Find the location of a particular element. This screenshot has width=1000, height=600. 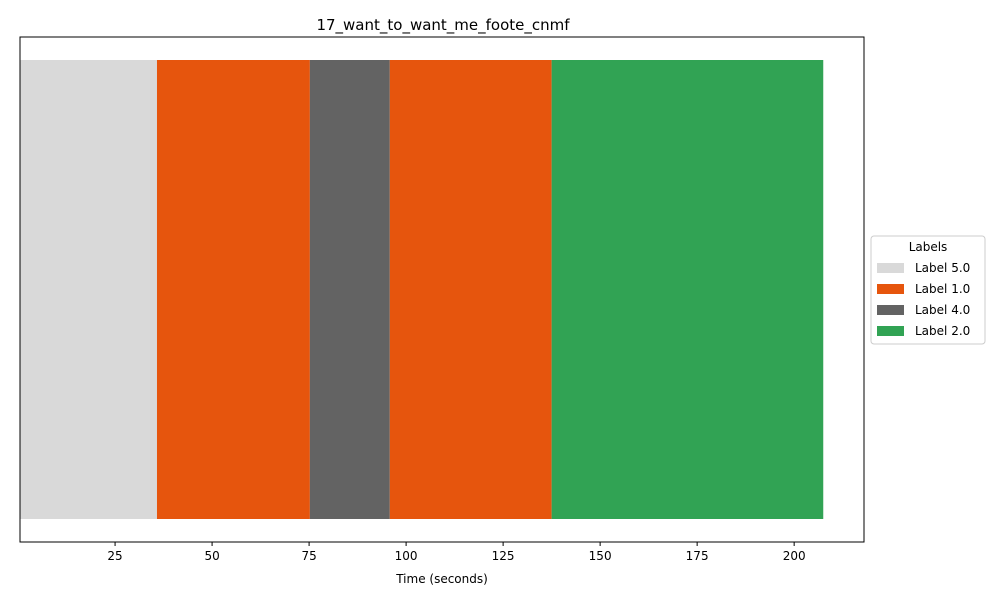

x-tick-label: 200 is located at coordinates (794, 556).